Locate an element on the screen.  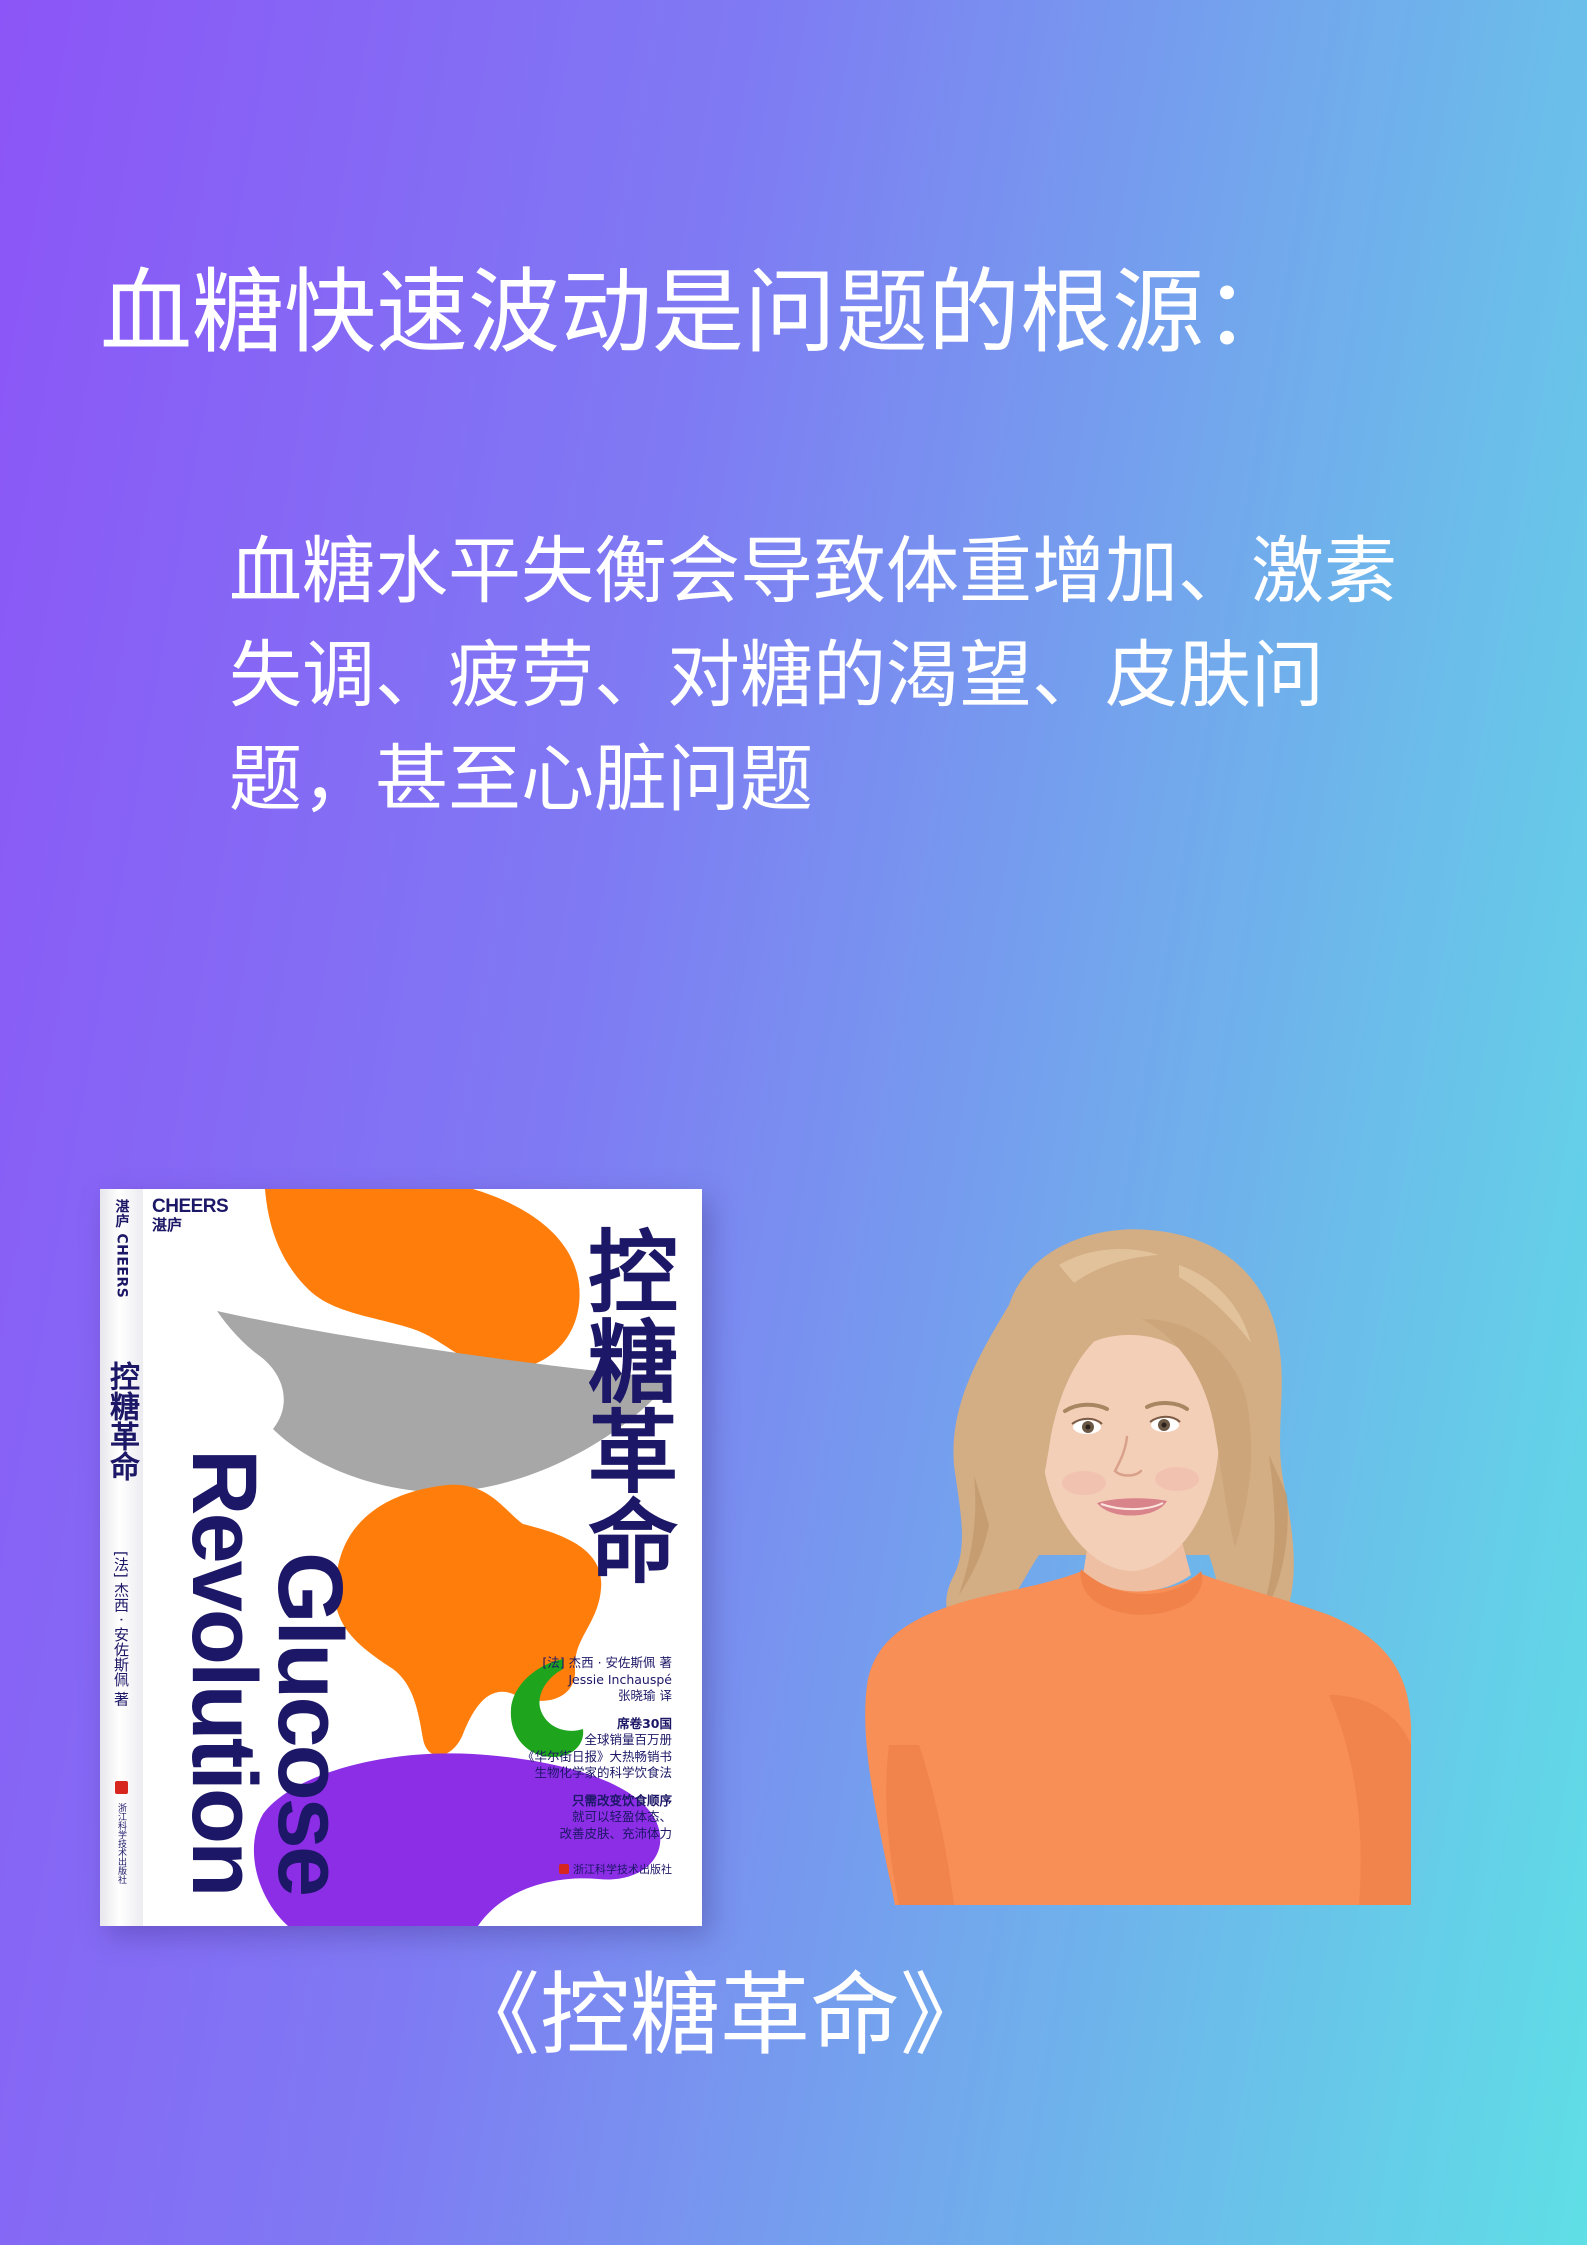
smile is located at coordinates (1132, 1507).